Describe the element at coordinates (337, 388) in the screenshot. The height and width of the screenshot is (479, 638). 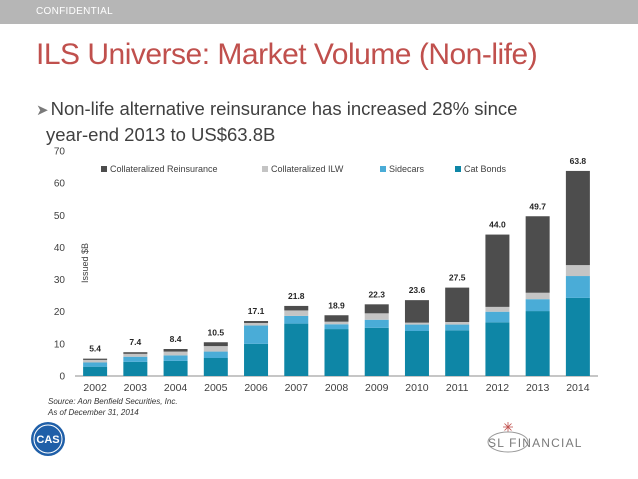
I see `x-tick-label: 2008` at that location.